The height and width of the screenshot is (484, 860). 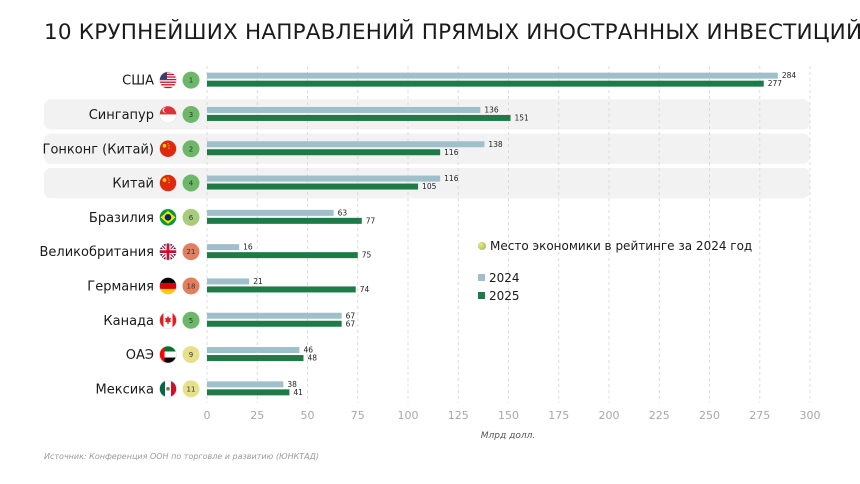 I want to click on value-label-2024: 116, so click(x=451, y=178).